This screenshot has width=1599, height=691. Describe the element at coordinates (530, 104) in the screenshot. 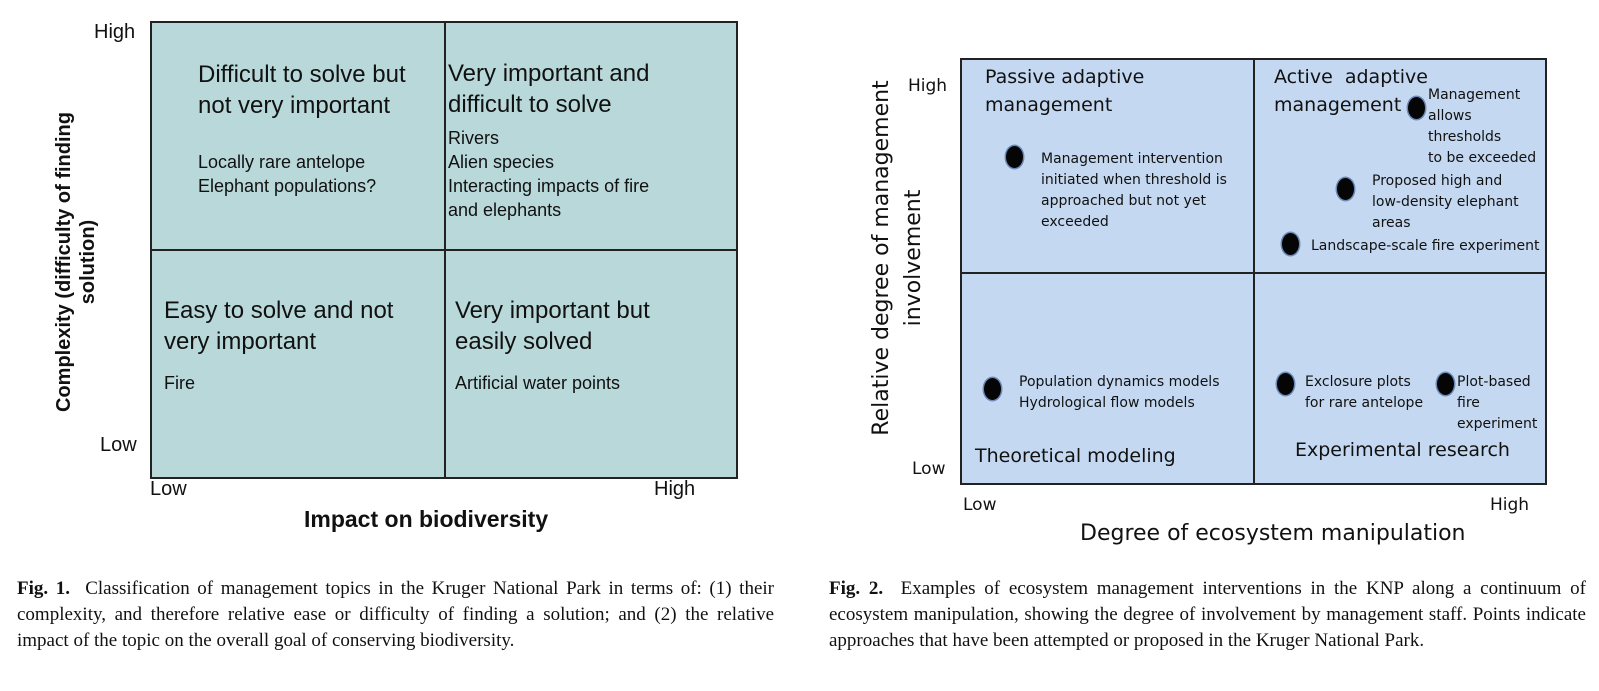

I see `f1-tr-title-line2: difficult to solve` at that location.